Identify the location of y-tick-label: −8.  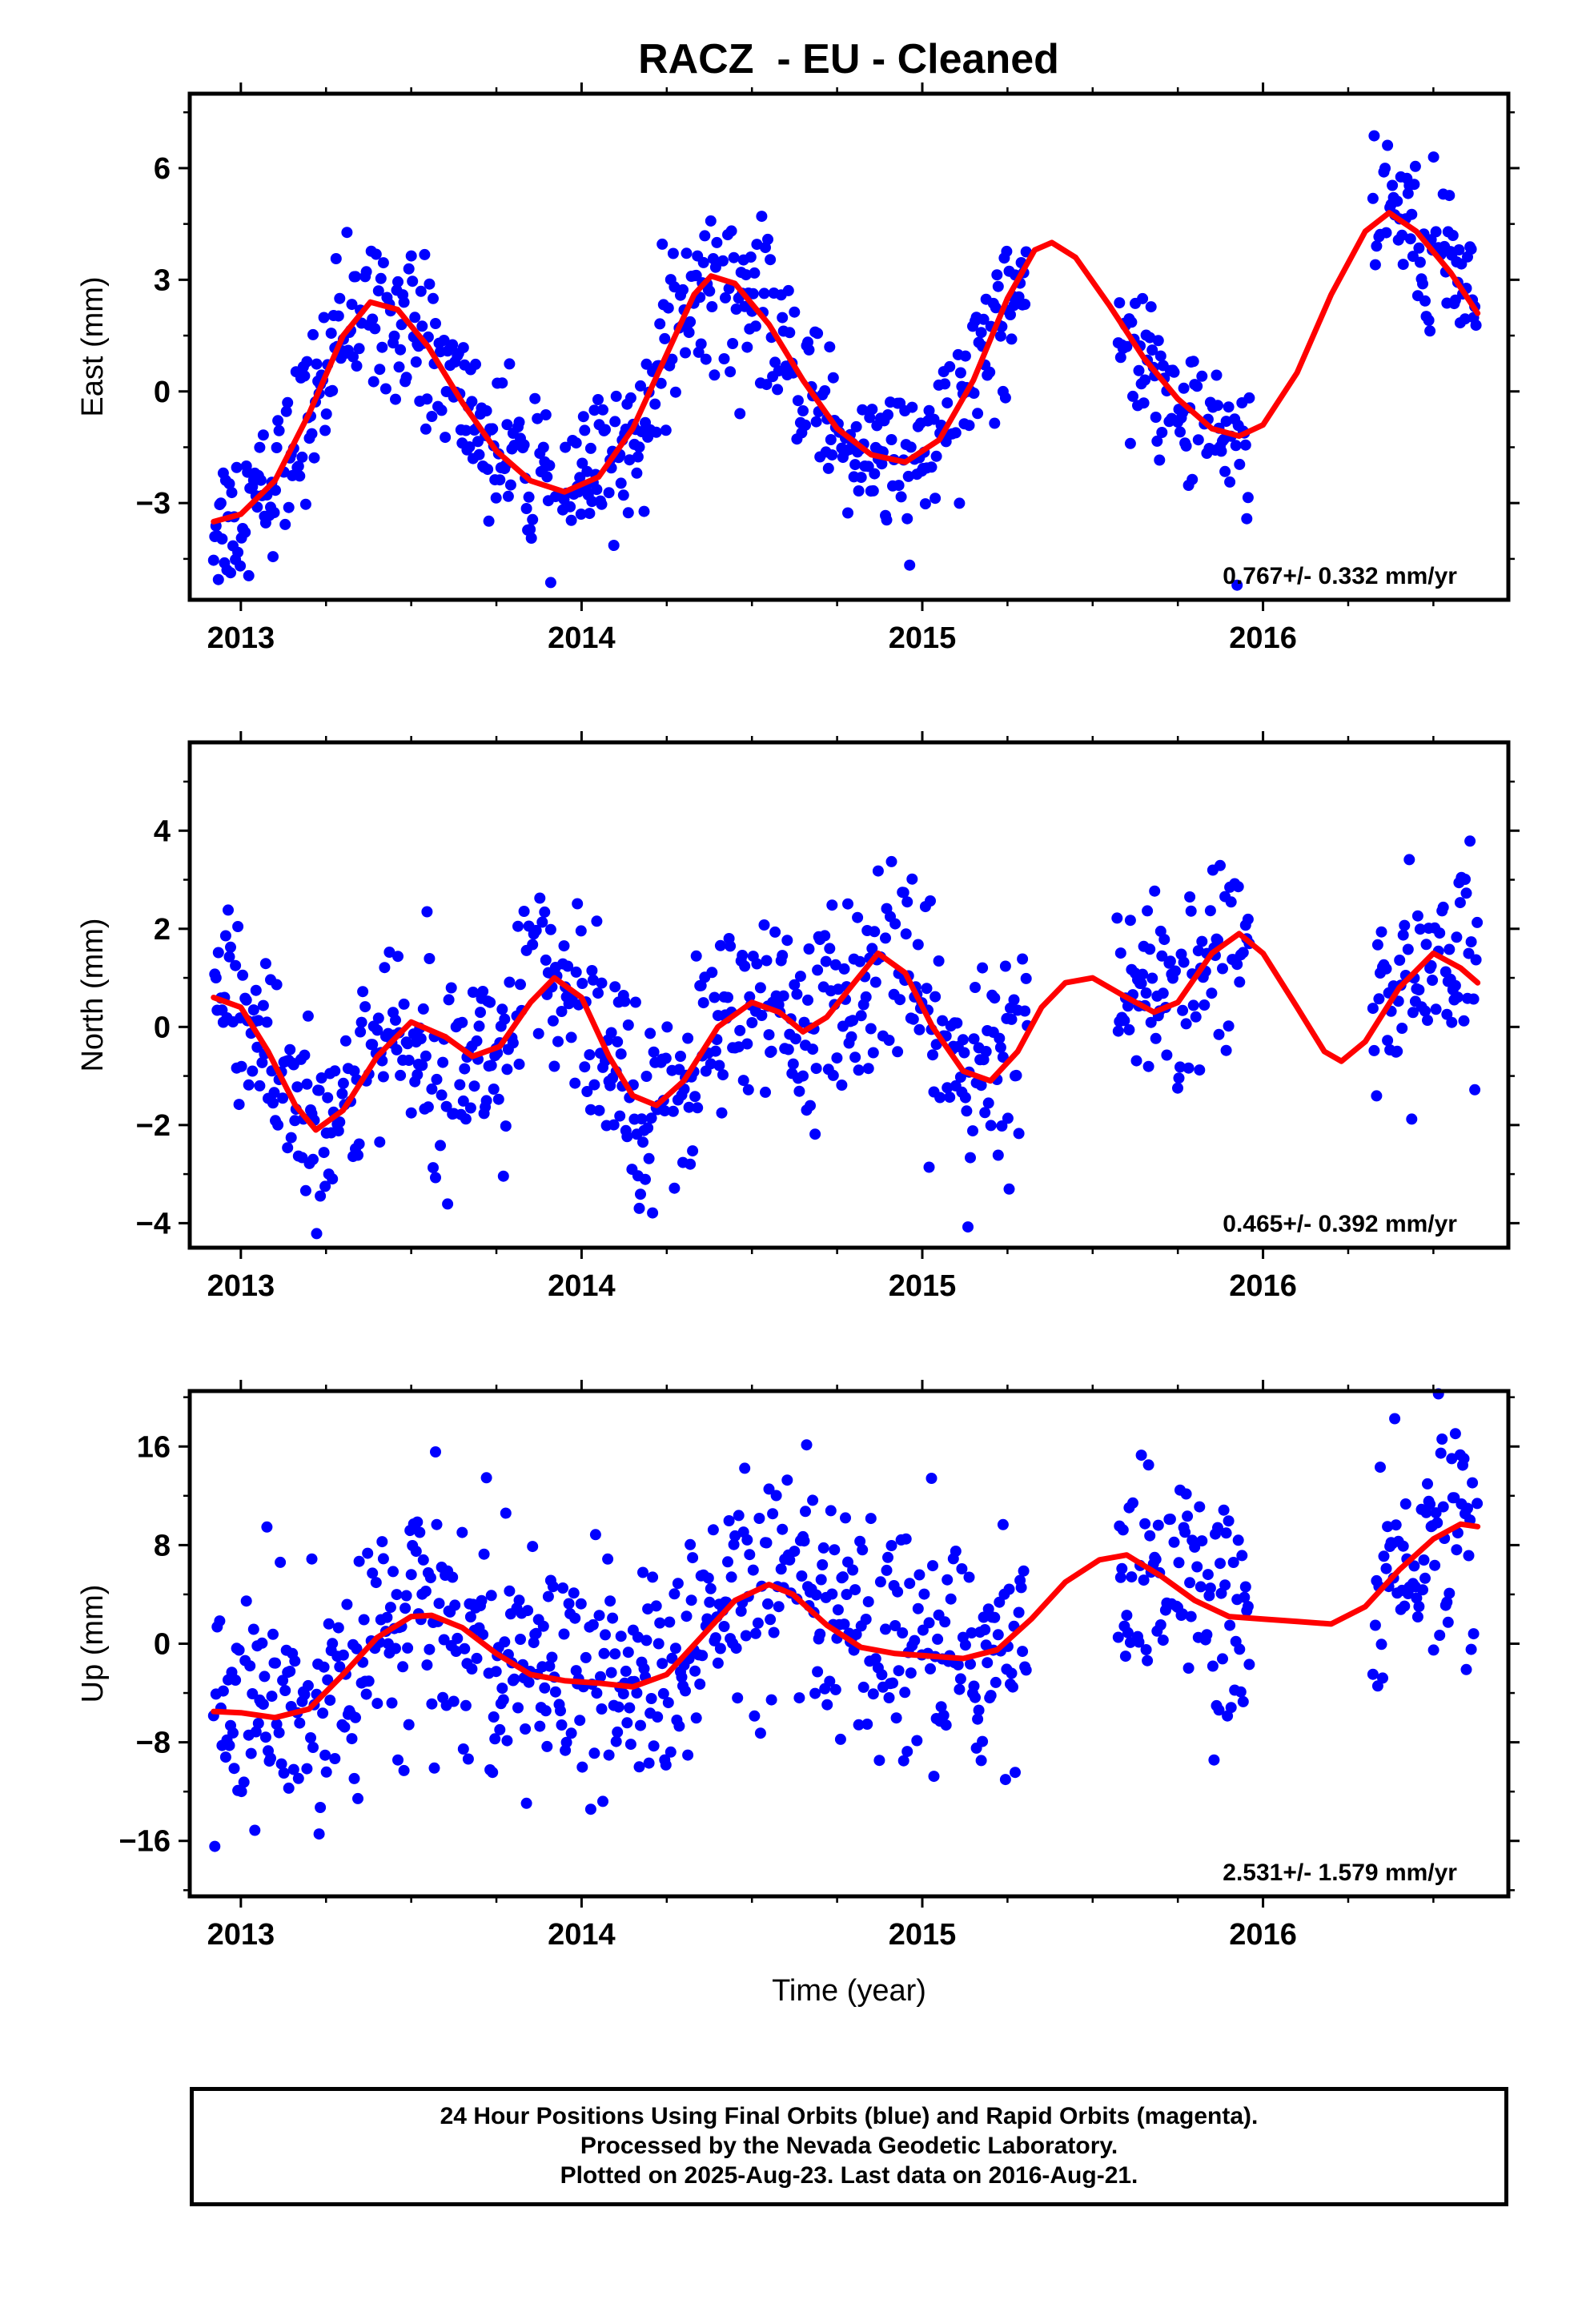
(154, 1743).